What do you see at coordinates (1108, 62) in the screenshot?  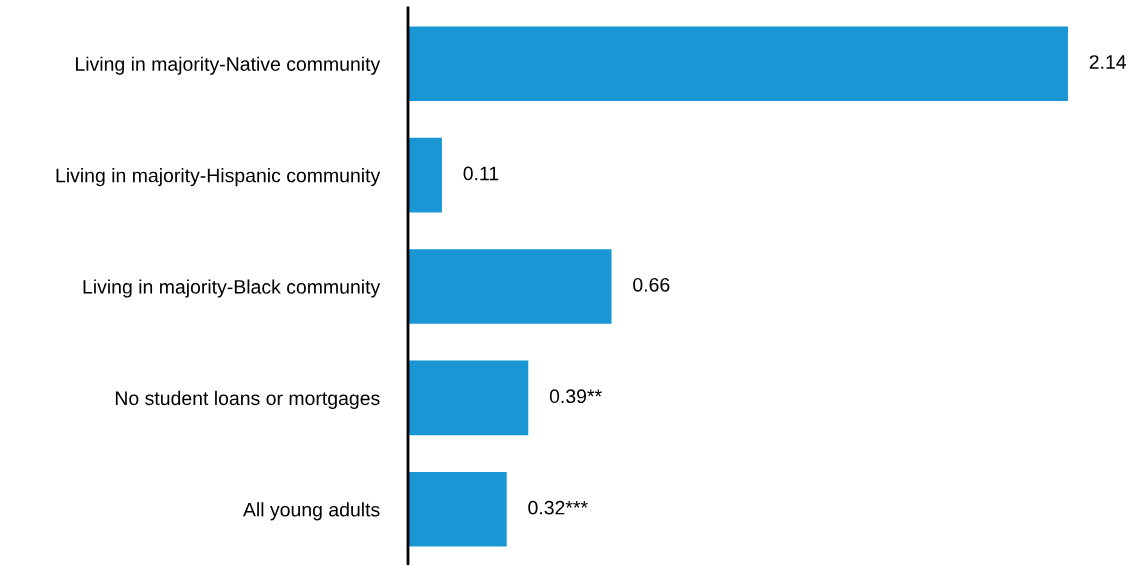 I see `data-label: 2.14` at bounding box center [1108, 62].